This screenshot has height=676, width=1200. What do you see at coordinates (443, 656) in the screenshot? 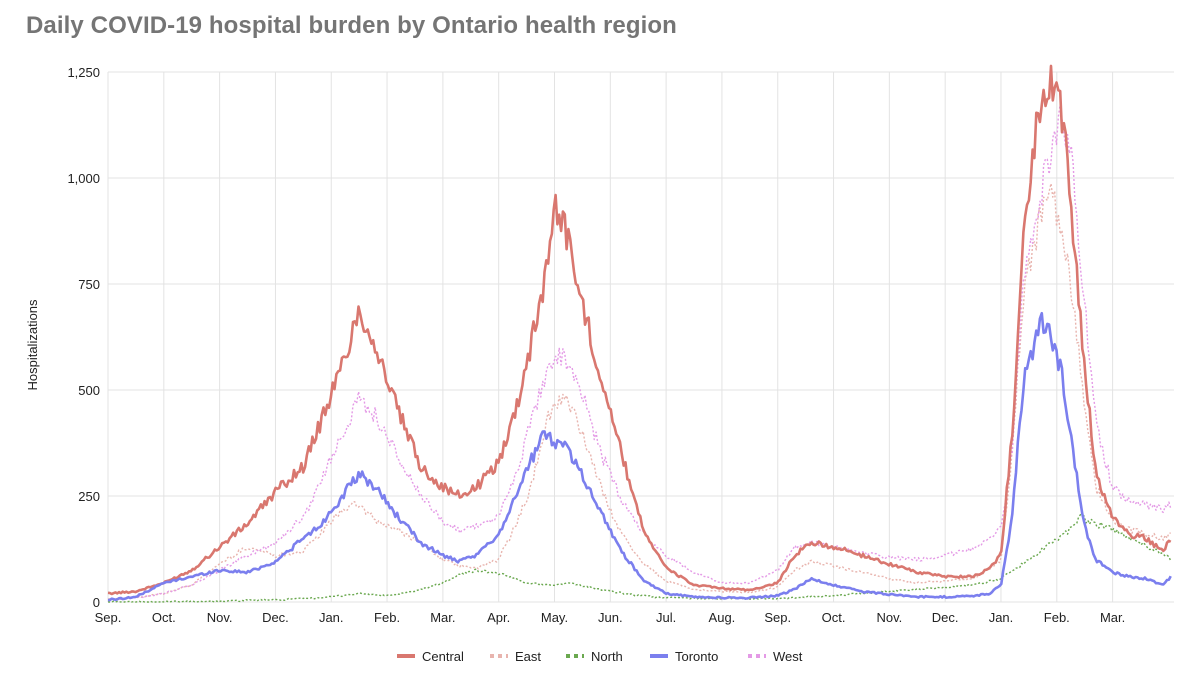
I see `legend-label: Central` at bounding box center [443, 656].